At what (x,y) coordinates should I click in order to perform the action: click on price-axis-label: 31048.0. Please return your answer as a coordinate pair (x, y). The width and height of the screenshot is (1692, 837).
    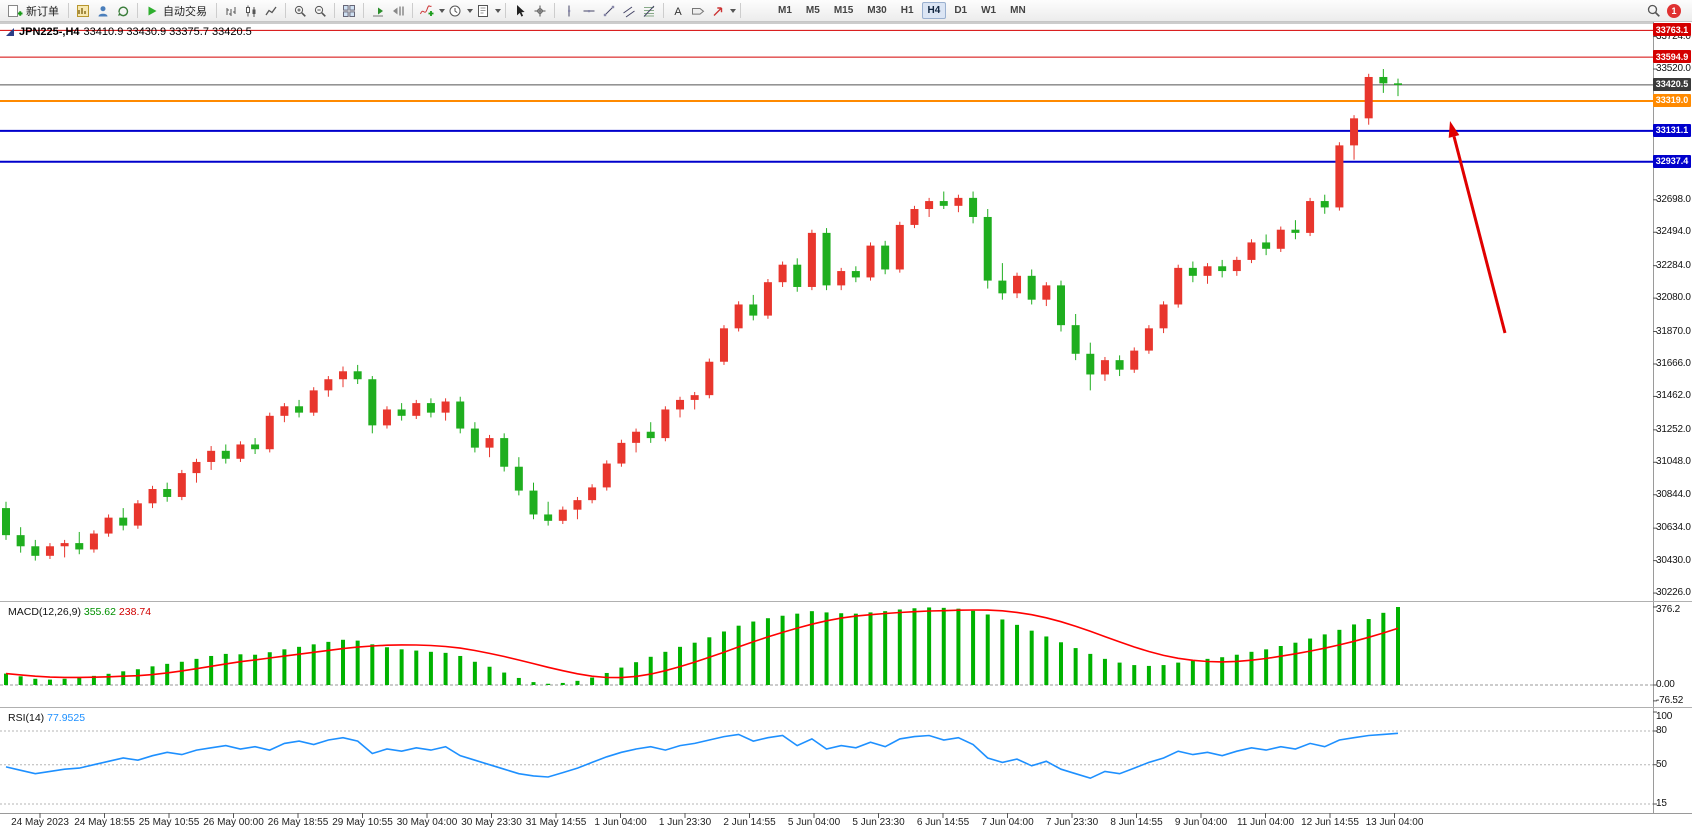
    Looking at the image, I should click on (1673, 462).